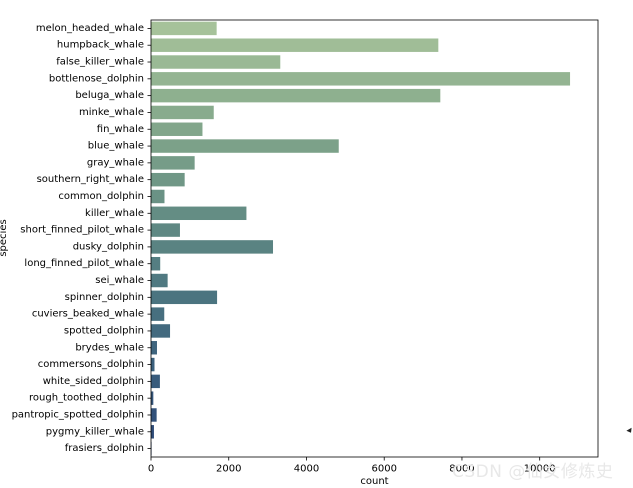 The width and height of the screenshot is (633, 488). What do you see at coordinates (119, 280) in the screenshot?
I see `y-tick-label: sei_whale` at bounding box center [119, 280].